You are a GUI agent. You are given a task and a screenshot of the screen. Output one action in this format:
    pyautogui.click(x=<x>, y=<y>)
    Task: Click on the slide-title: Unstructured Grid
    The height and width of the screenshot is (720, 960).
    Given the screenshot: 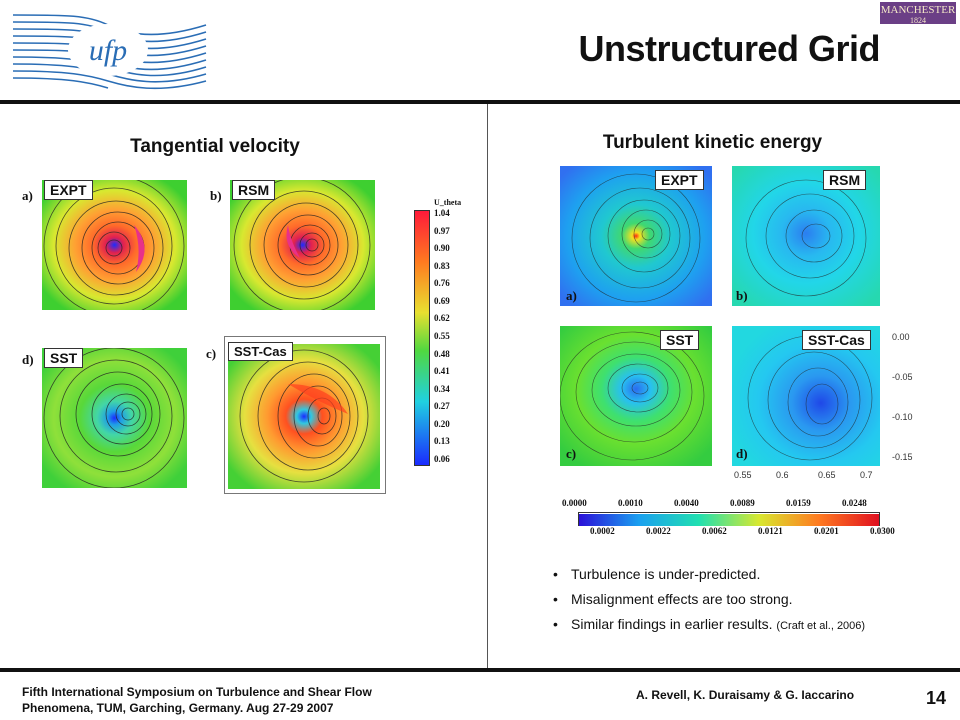 What is the action you would take?
    pyautogui.click(x=729, y=48)
    